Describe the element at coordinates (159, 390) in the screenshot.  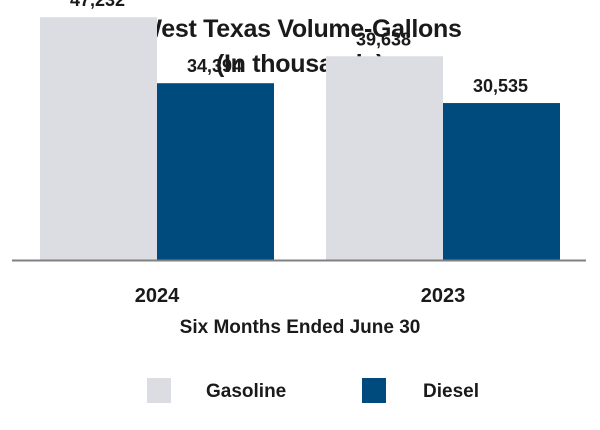
I see `legend-swatch-gasoline` at that location.